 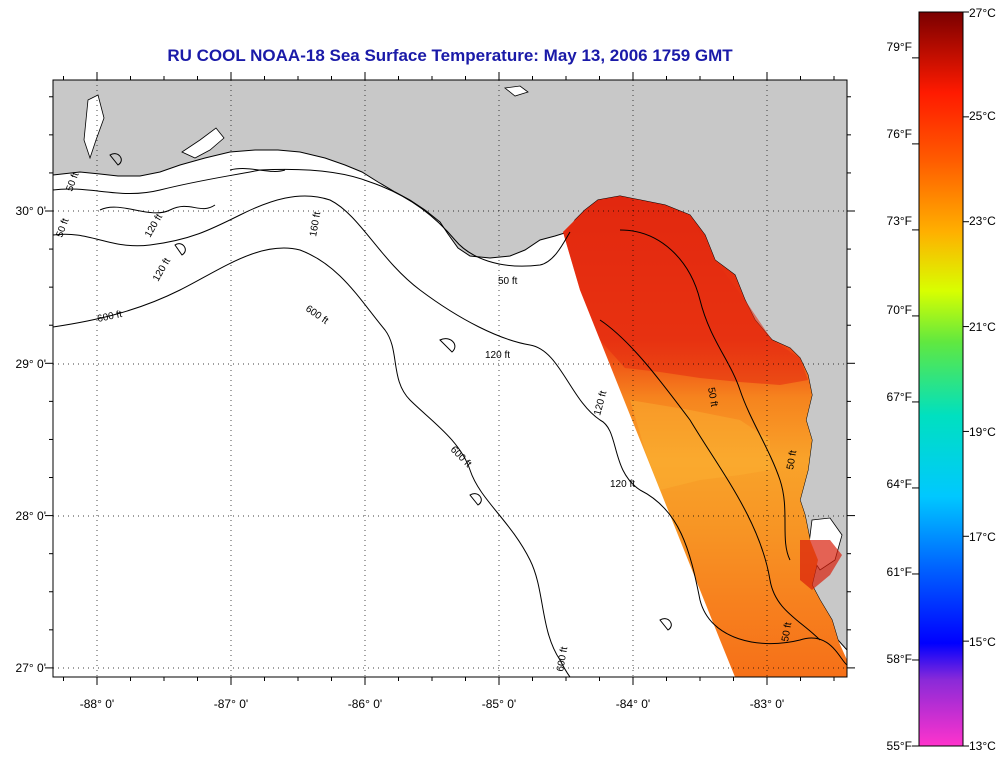 I want to click on contour-shelf, so click(x=192, y=191).